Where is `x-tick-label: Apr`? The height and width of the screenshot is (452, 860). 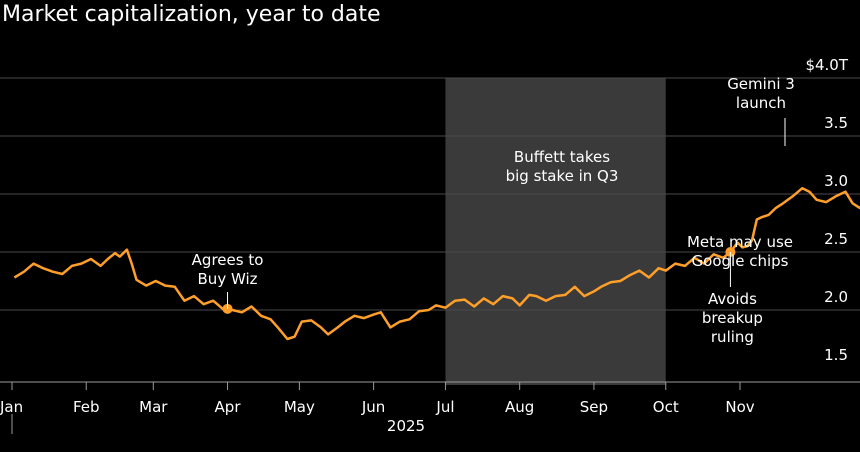 x-tick-label: Apr is located at coordinates (228, 407).